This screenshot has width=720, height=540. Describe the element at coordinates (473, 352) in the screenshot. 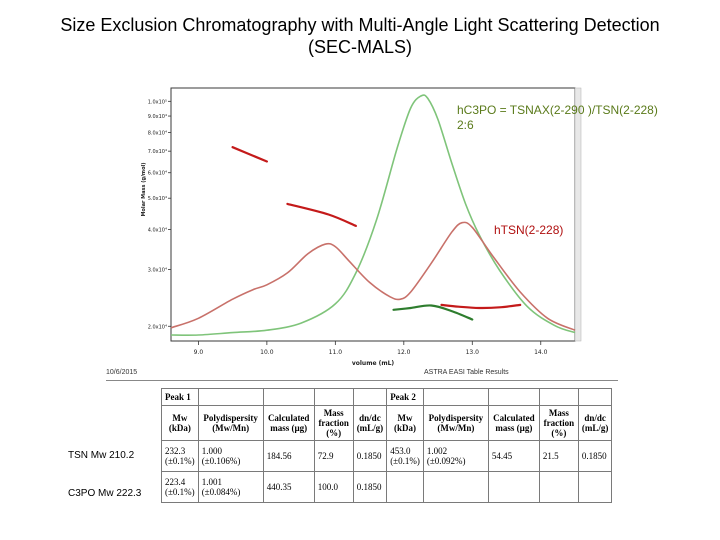

I see `x-tick-label: 13.0` at that location.